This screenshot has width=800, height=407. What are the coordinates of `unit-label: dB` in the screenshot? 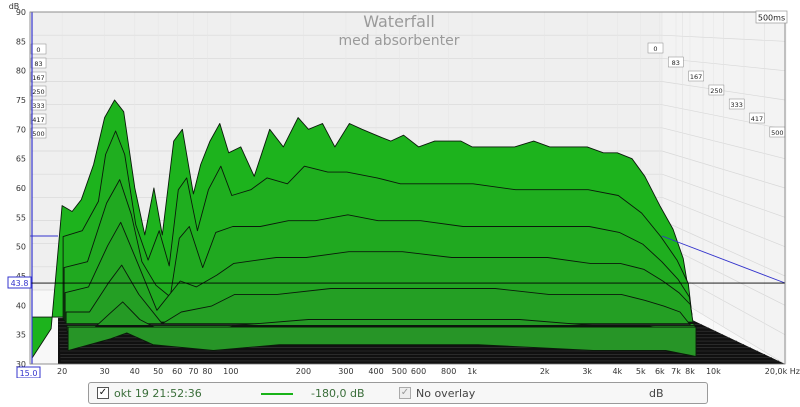 It's located at (656, 393).